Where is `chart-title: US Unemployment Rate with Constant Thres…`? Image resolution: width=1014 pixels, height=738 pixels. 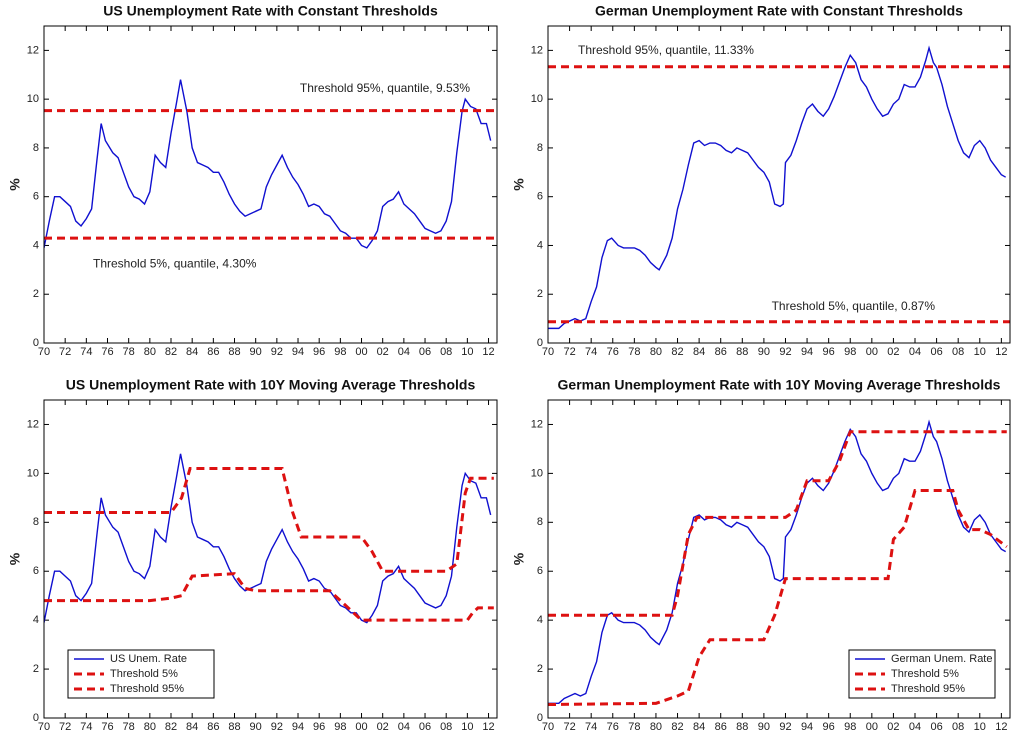
chart-title: US Unemployment Rate with Constant Thres… is located at coordinates (270, 11).